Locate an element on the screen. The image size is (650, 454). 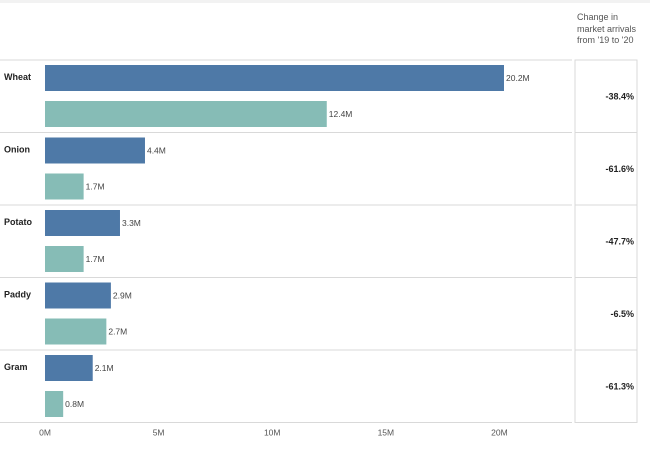
bar-value-label: 3.3M is located at coordinates (131, 223).